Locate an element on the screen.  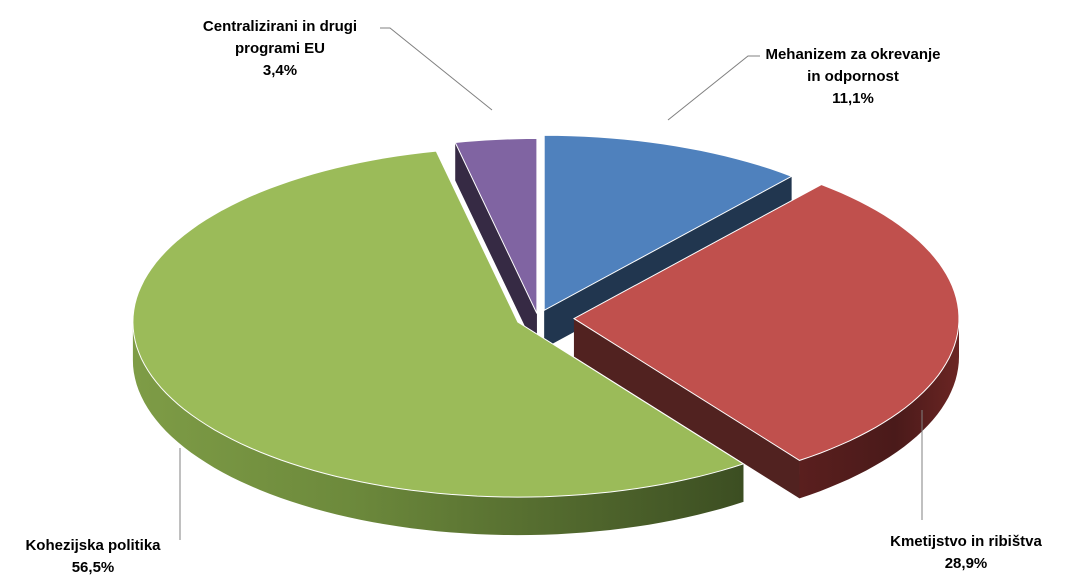
label-kmetijstvo: Kmetijstvo in ribištva 28,9% is located at coordinates (966, 553).